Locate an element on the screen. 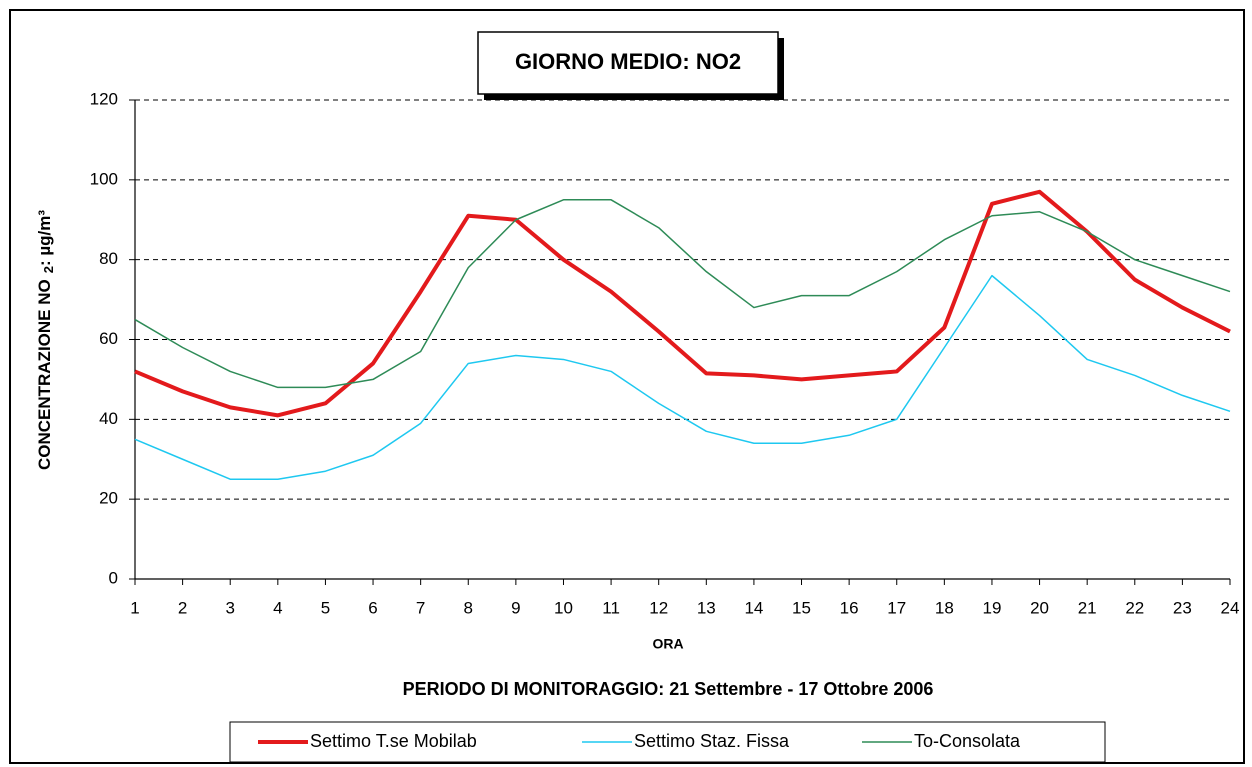  x-tick-label: 6 is located at coordinates (372, 607).